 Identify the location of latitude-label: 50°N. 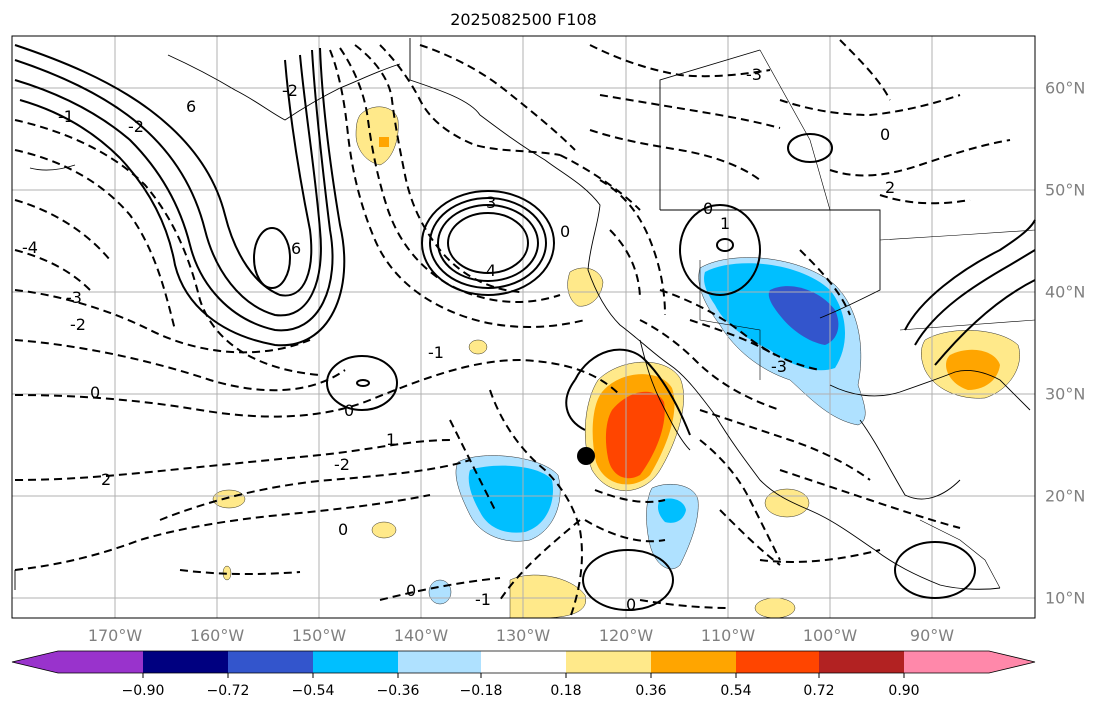
(1065, 190).